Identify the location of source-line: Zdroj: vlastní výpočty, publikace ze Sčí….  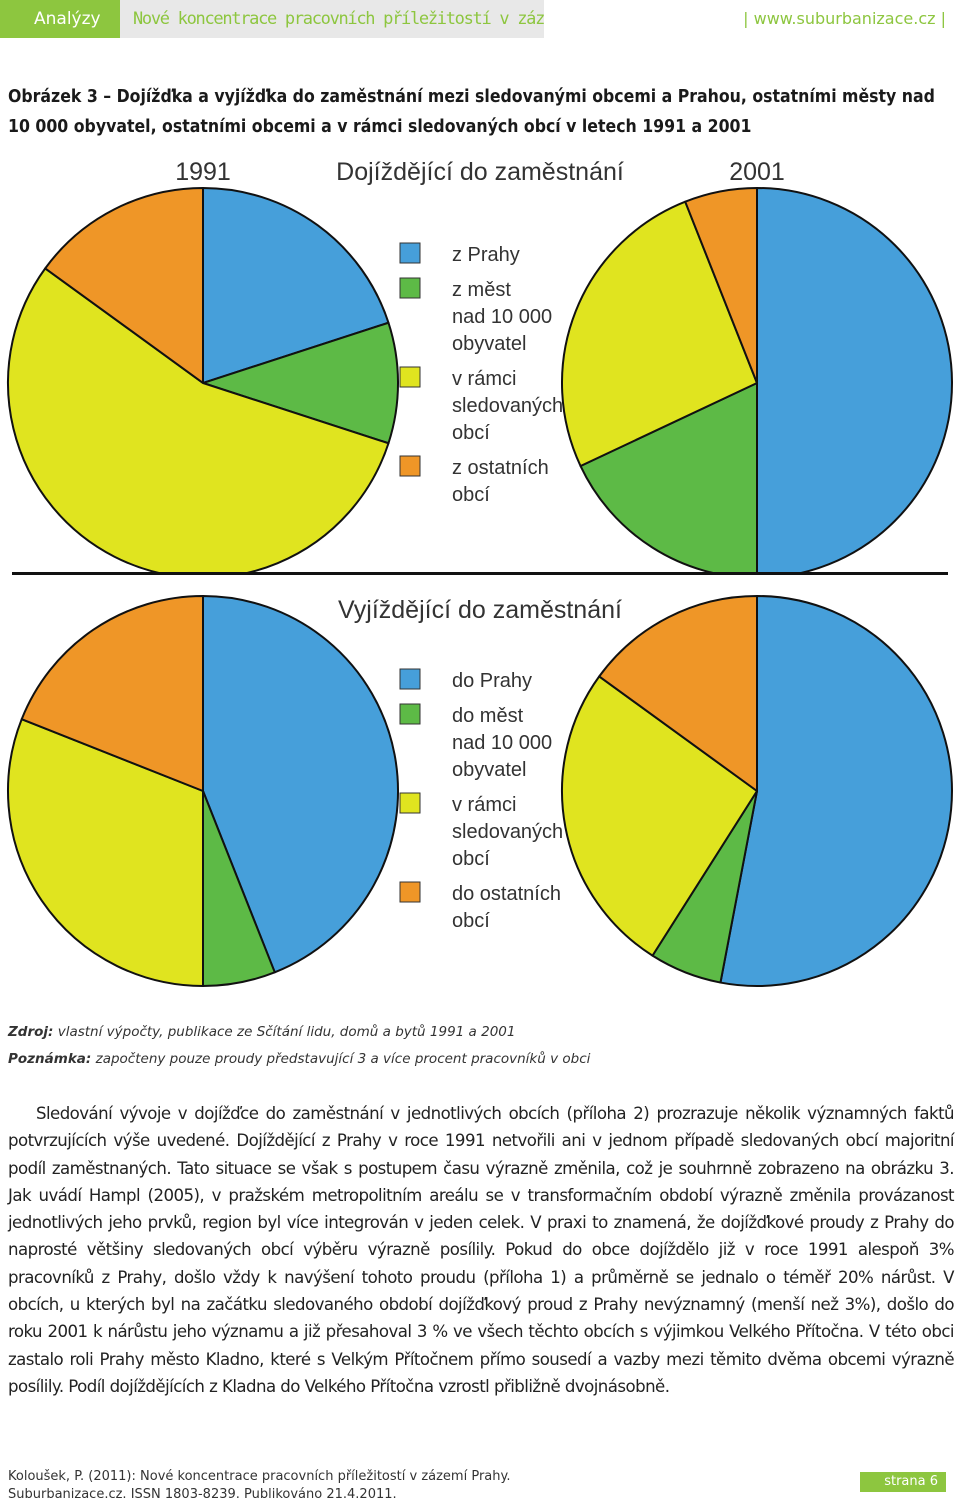
(261, 1032).